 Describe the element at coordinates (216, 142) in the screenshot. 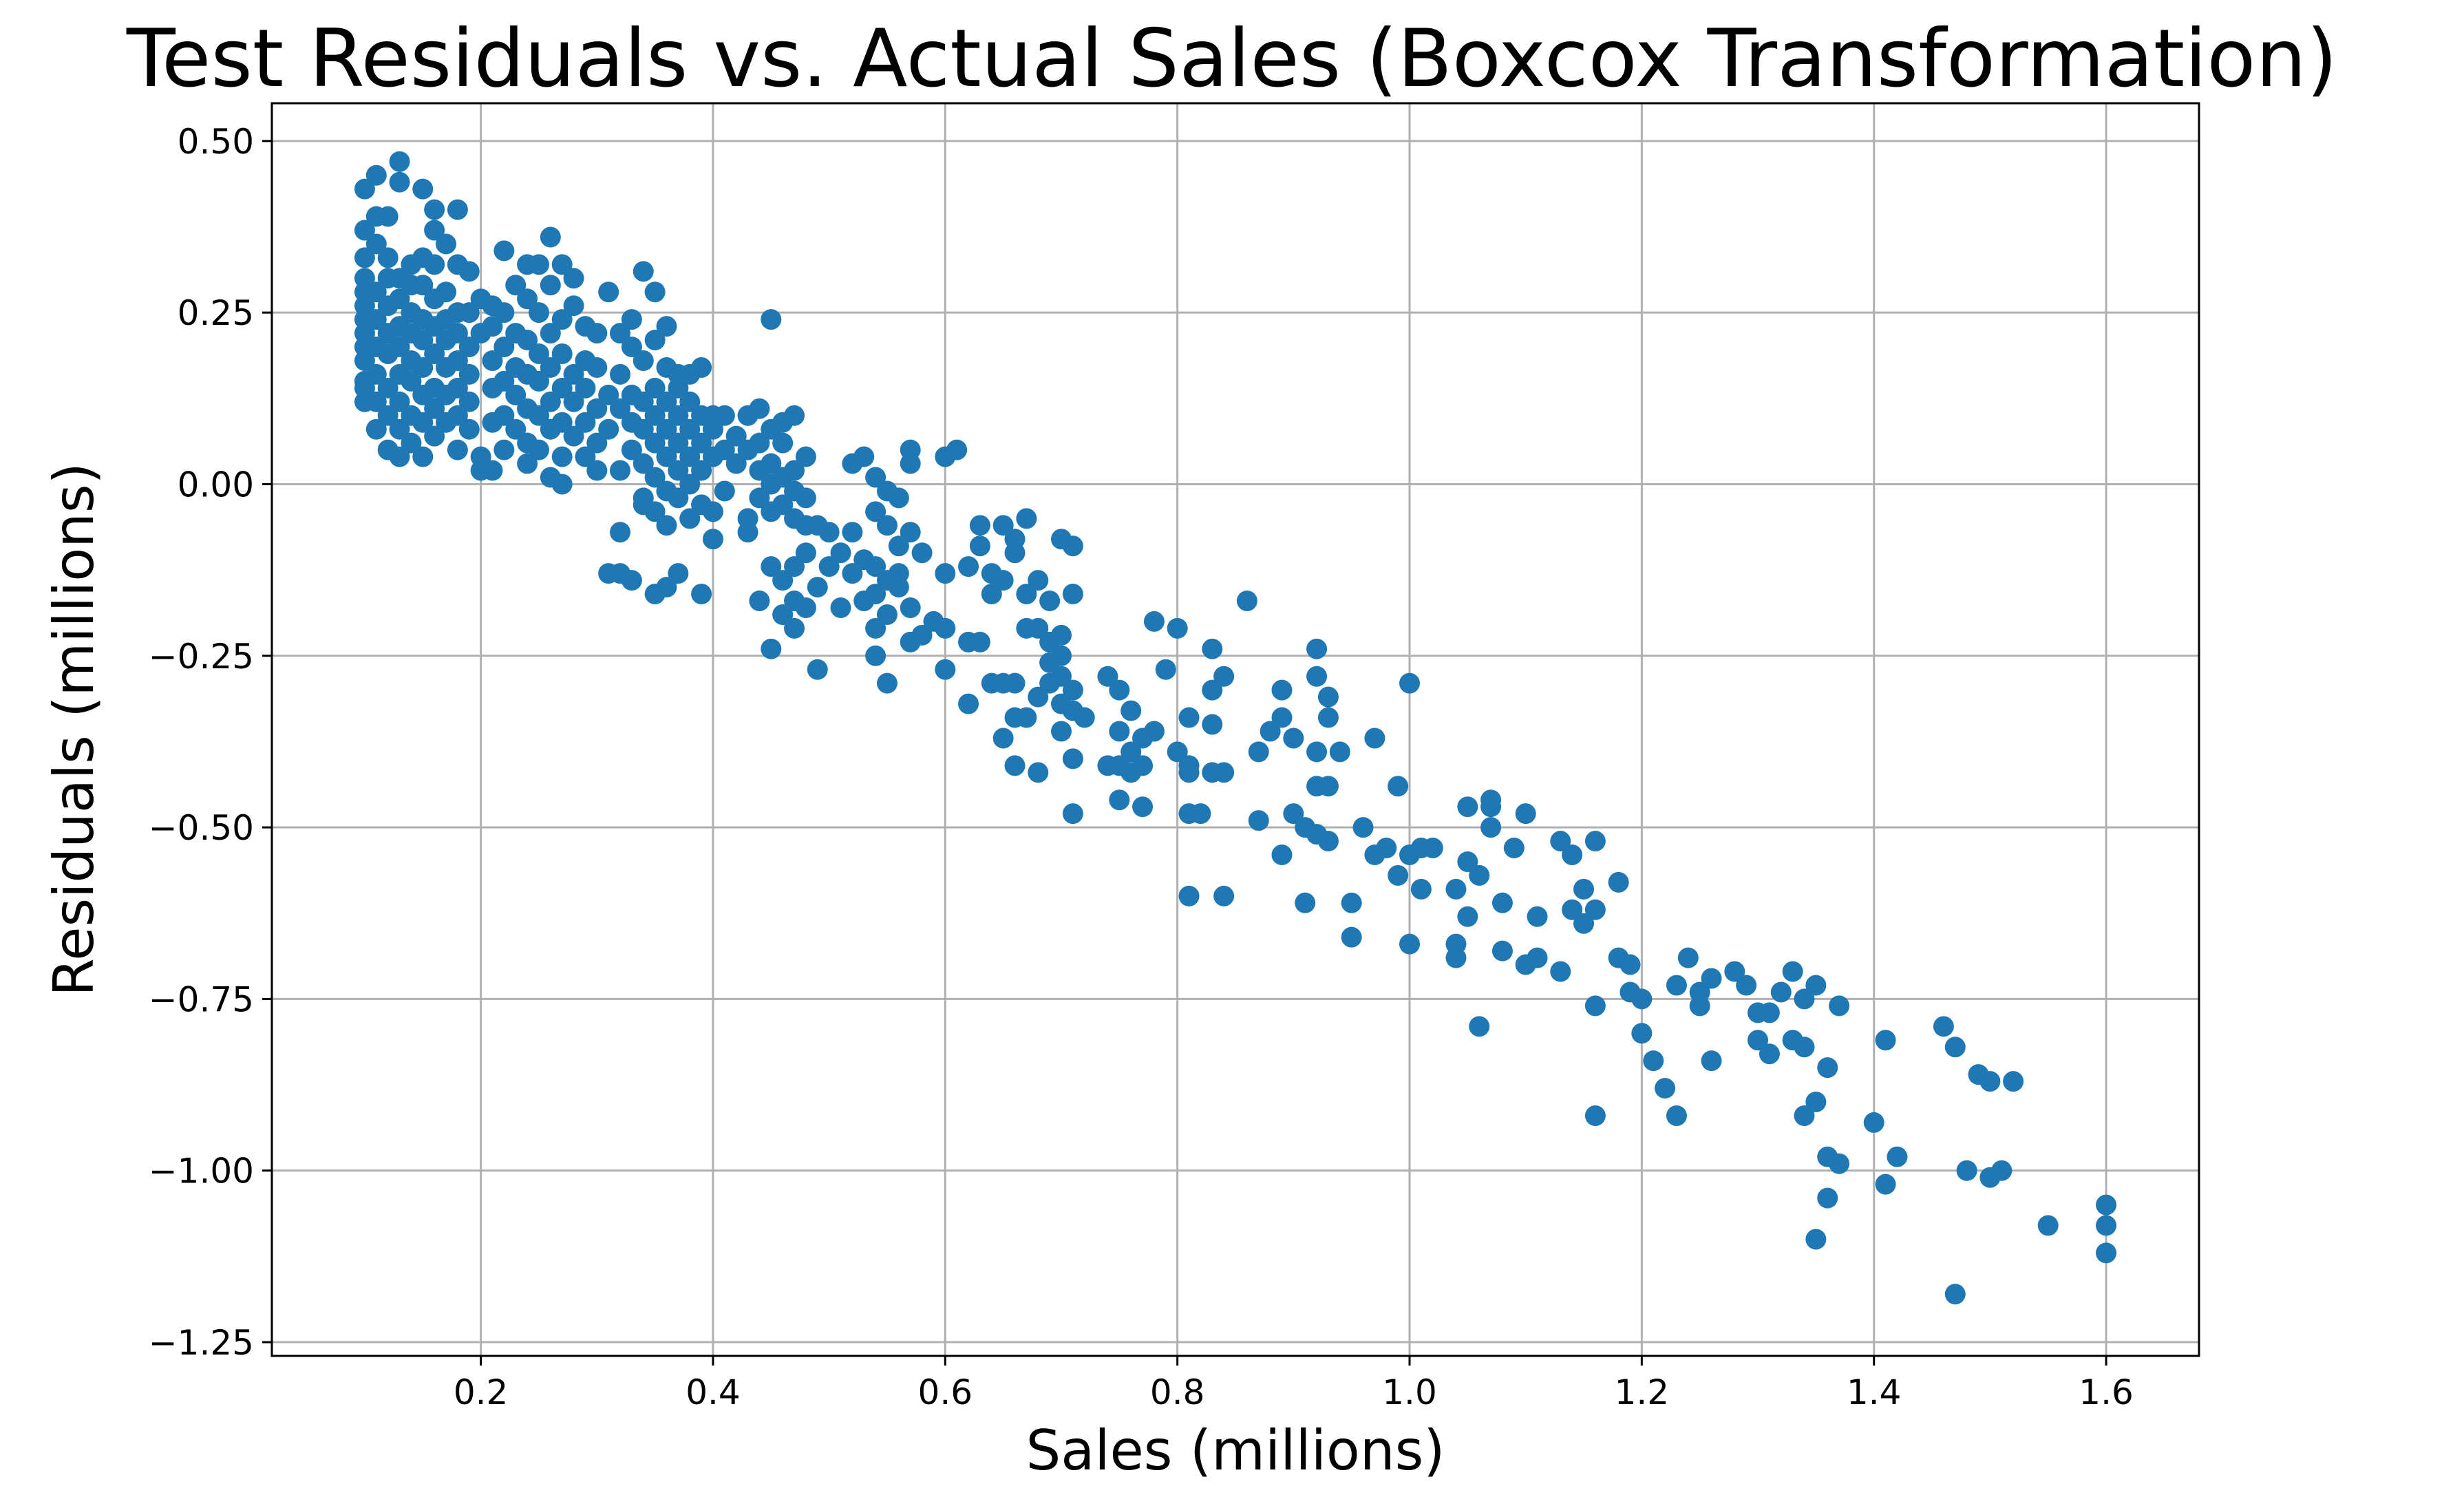

I see `y-tick-label: 0.50` at that location.